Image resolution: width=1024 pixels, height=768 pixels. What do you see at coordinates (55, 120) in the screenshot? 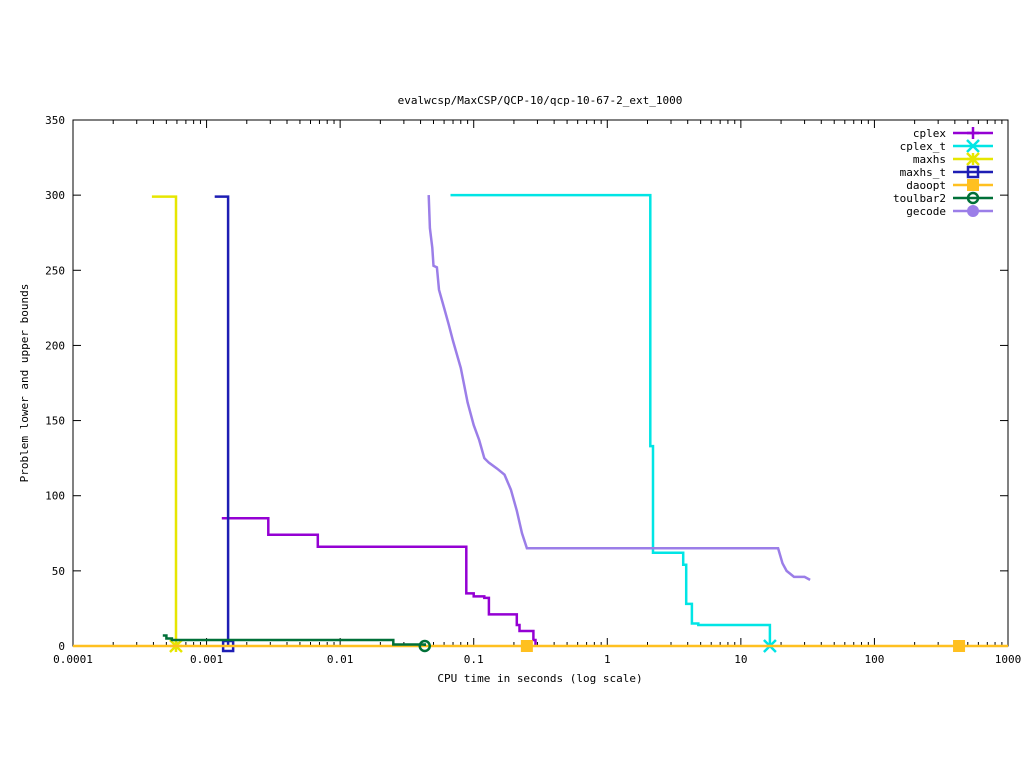
I see `y-tick-label: 350` at bounding box center [55, 120].